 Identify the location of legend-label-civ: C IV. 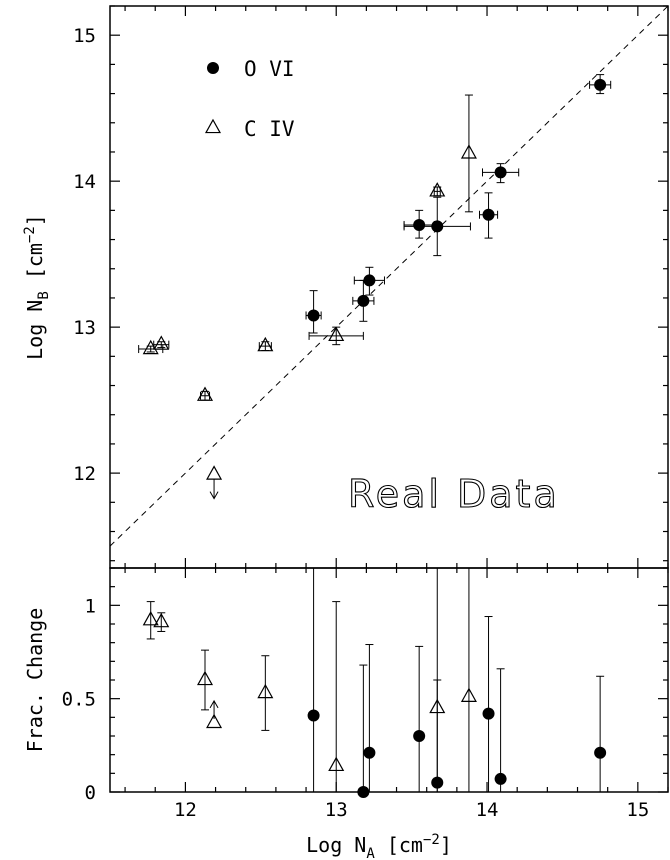
(269, 129).